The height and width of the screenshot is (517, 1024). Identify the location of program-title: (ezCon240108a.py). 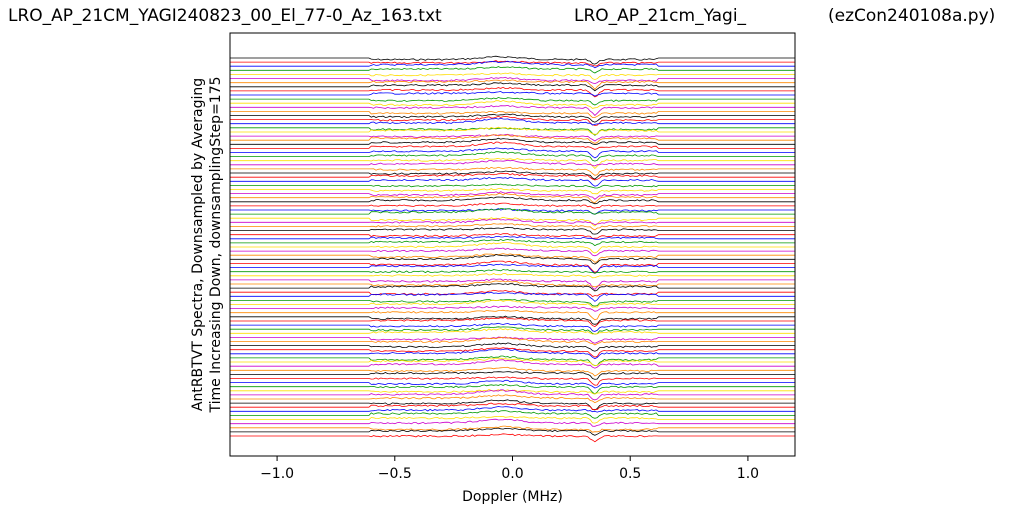
(912, 16).